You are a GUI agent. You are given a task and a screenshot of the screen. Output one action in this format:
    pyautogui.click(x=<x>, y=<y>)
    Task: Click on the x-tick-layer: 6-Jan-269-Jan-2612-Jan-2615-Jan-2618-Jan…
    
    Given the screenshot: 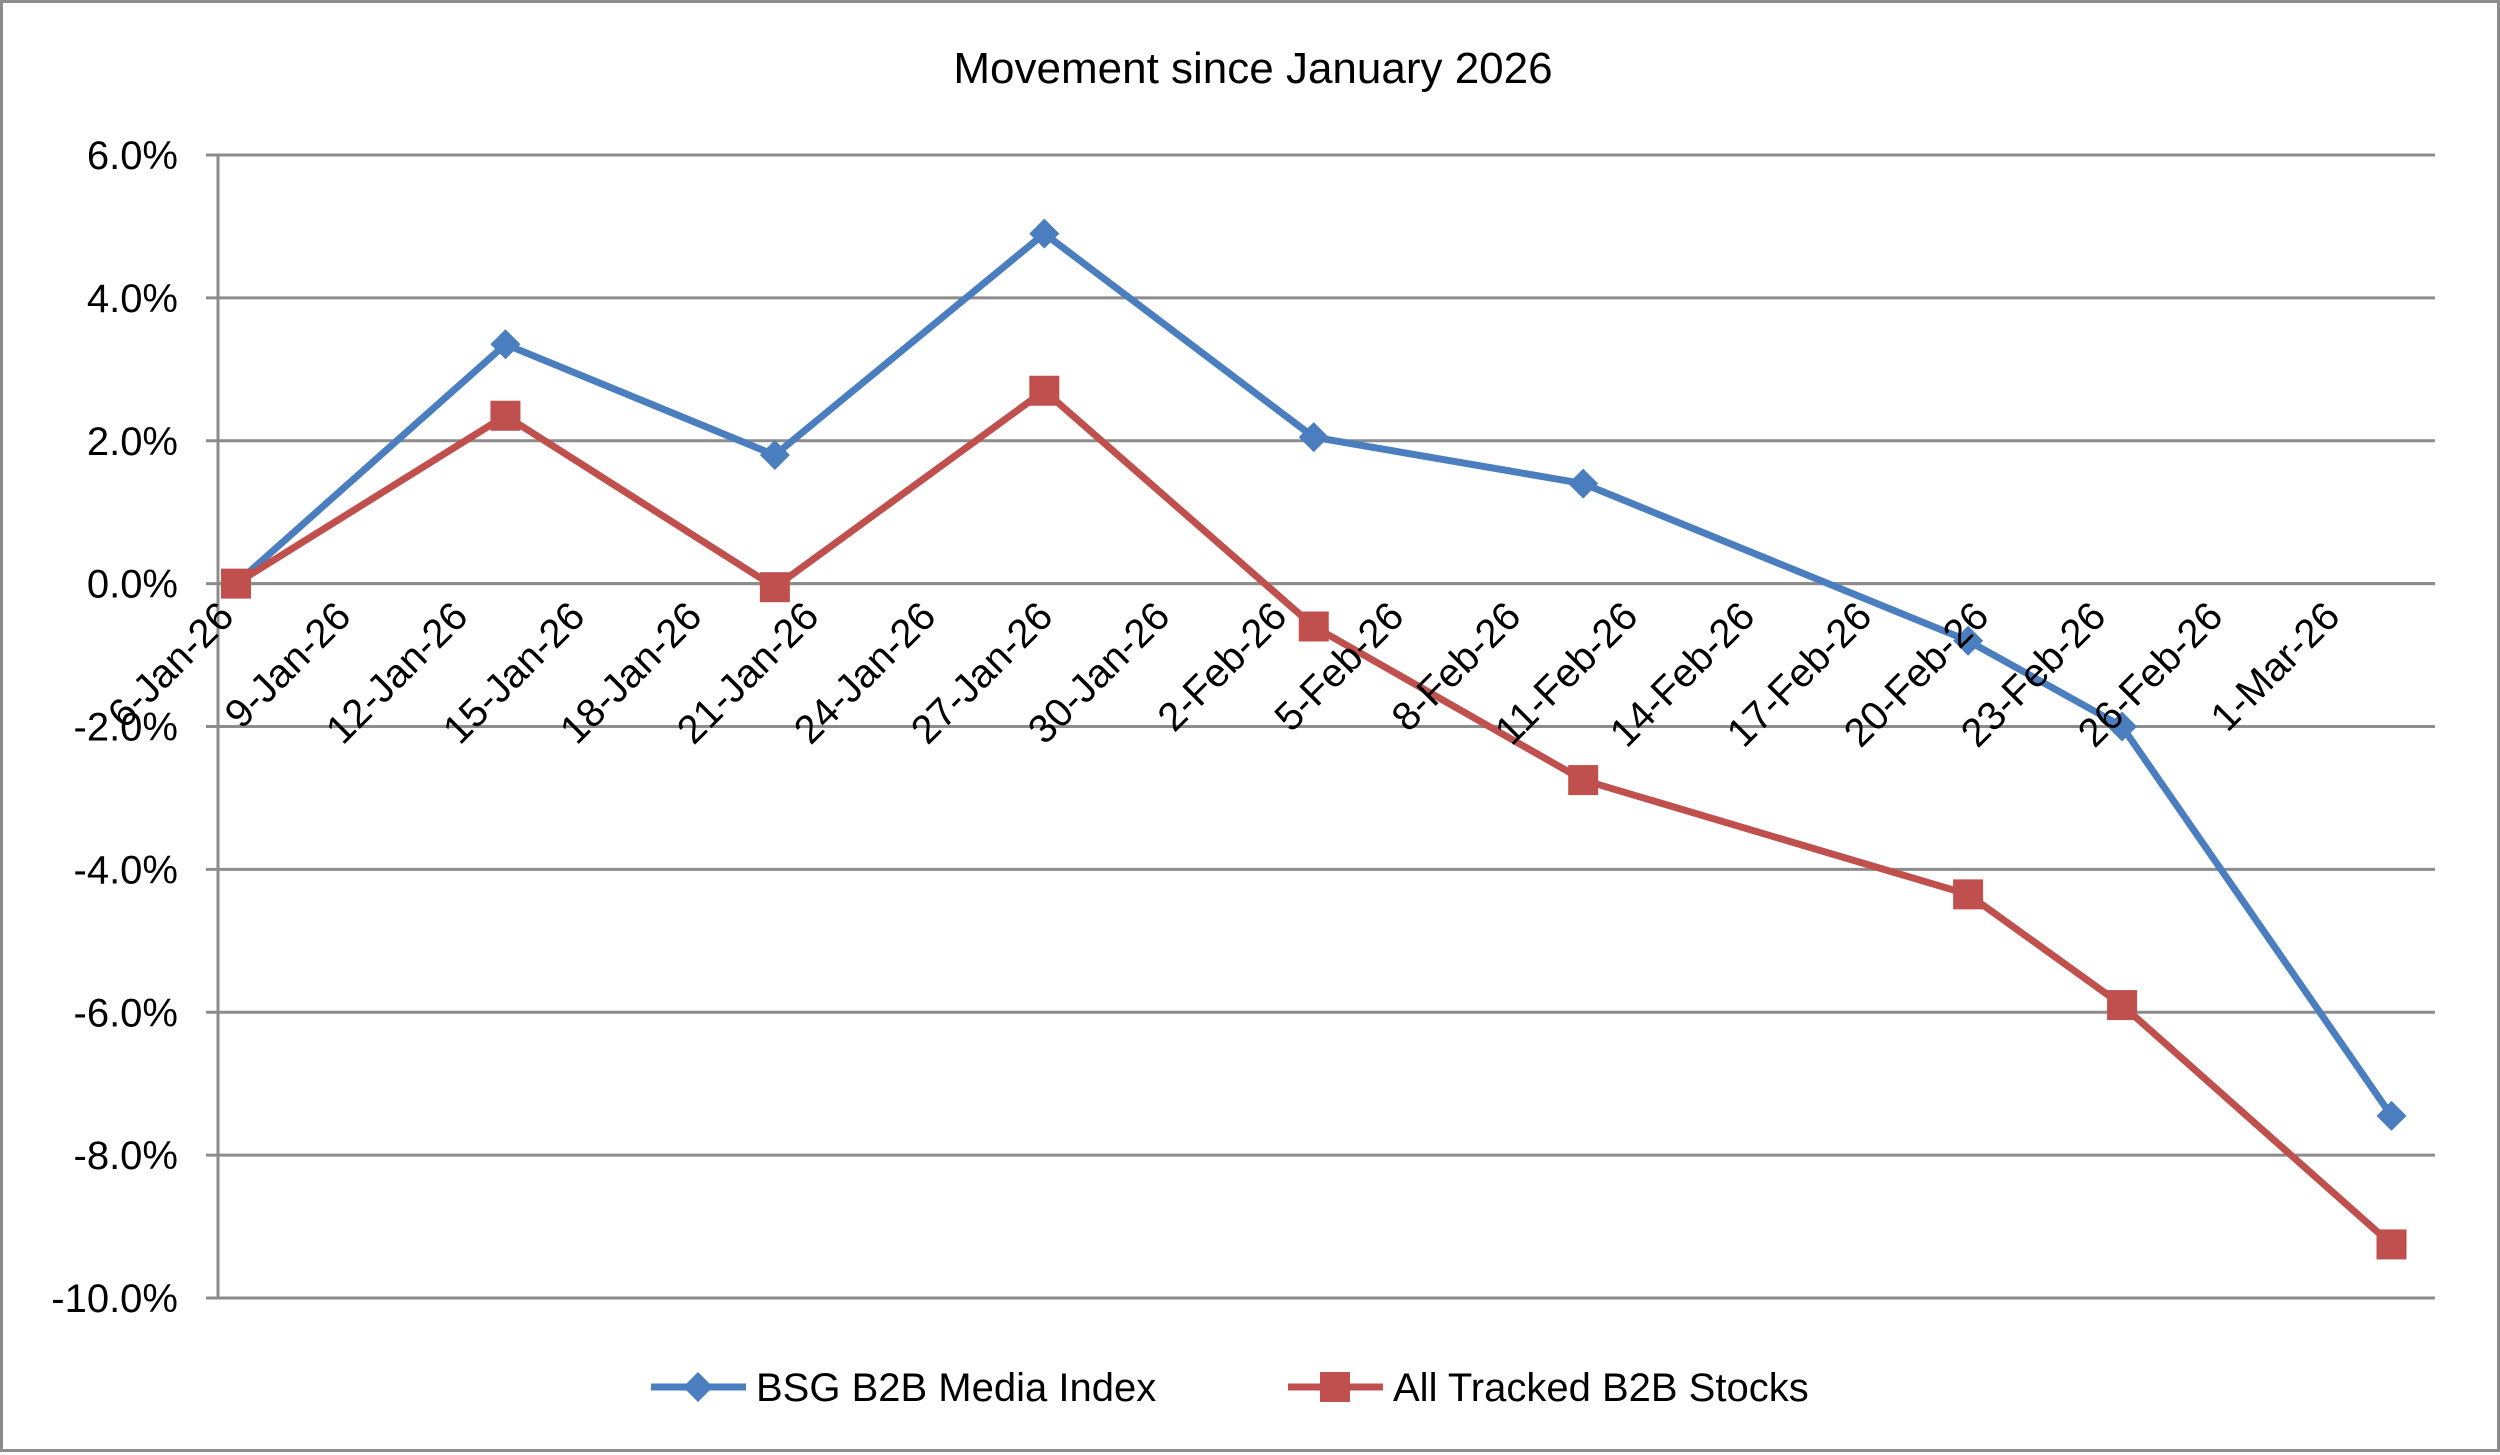 What is the action you would take?
    pyautogui.click(x=1224, y=675)
    